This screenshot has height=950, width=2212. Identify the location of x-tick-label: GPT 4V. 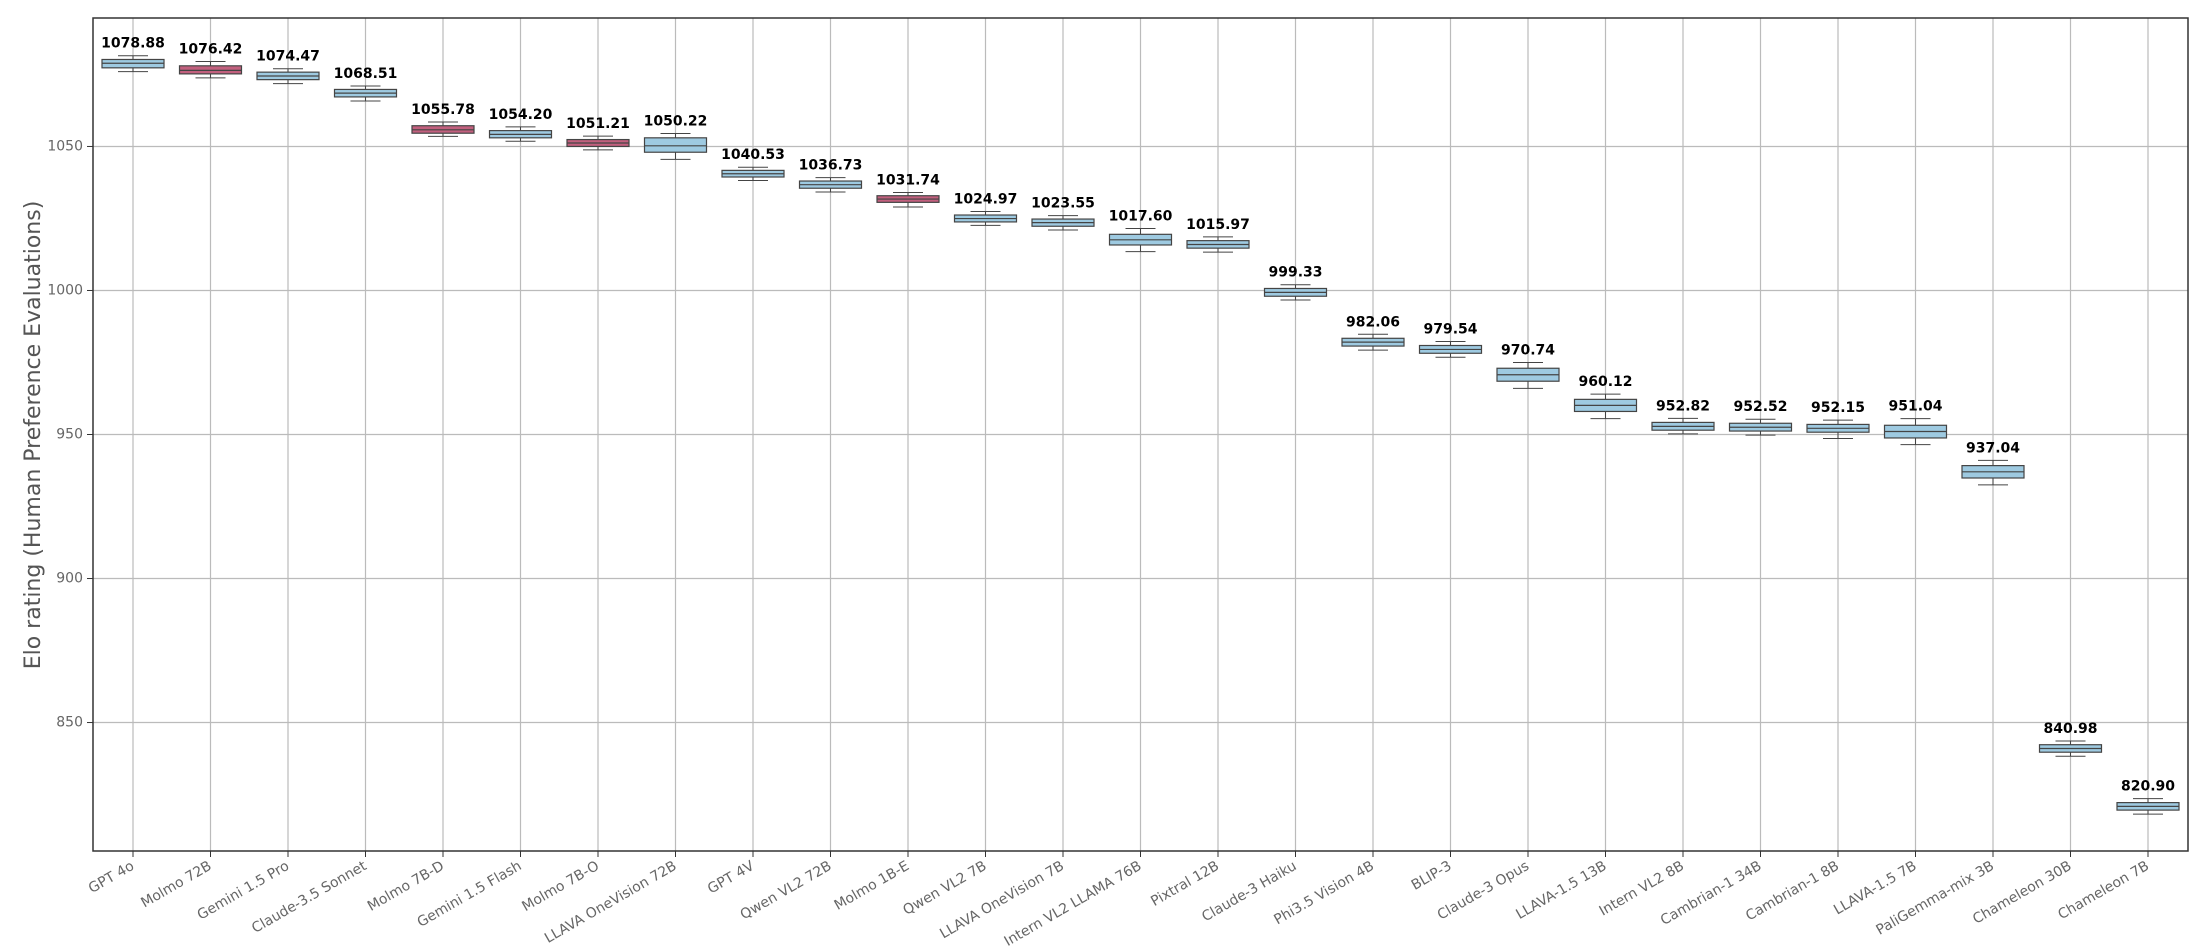
(731, 877).